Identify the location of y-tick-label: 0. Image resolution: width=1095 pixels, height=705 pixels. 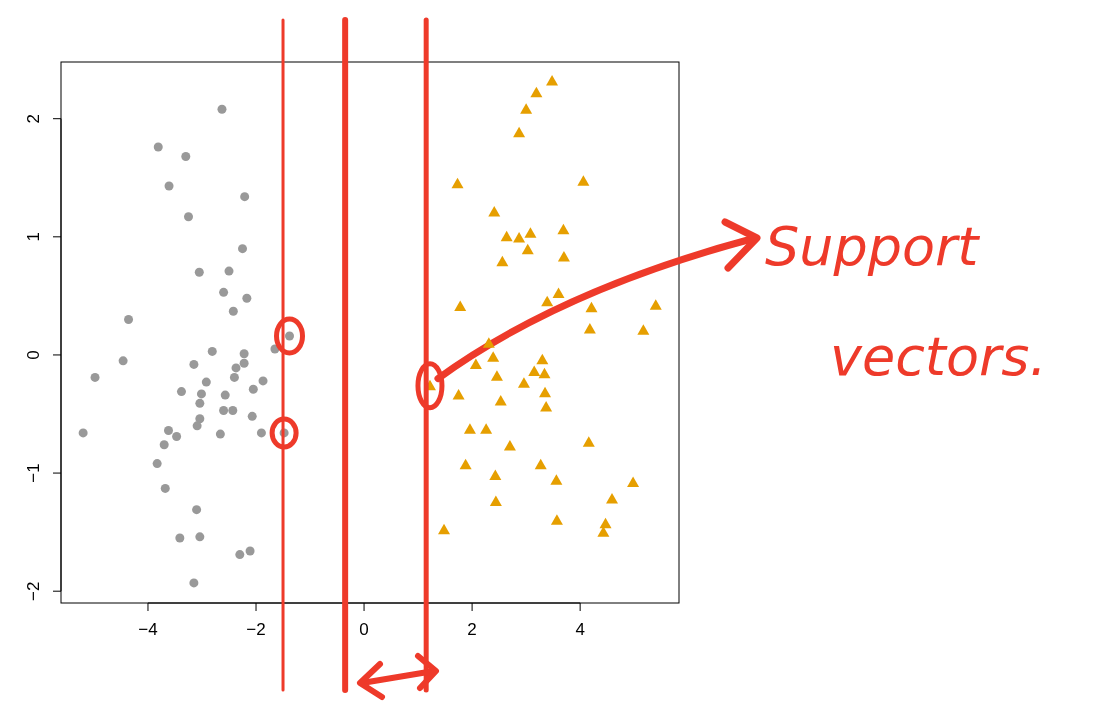
(33, 355).